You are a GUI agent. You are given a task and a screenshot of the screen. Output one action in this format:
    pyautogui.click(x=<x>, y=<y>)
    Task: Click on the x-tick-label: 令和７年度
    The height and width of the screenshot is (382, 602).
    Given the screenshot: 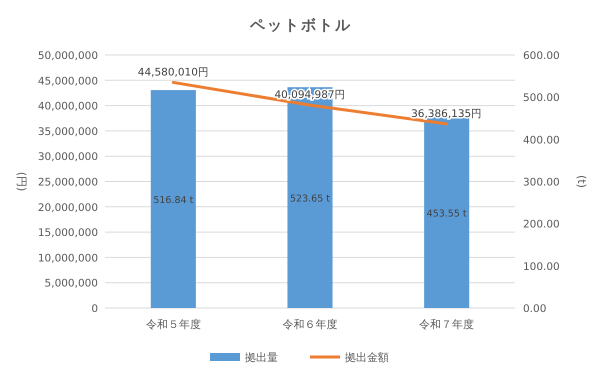 What is the action you would take?
    pyautogui.click(x=446, y=324)
    